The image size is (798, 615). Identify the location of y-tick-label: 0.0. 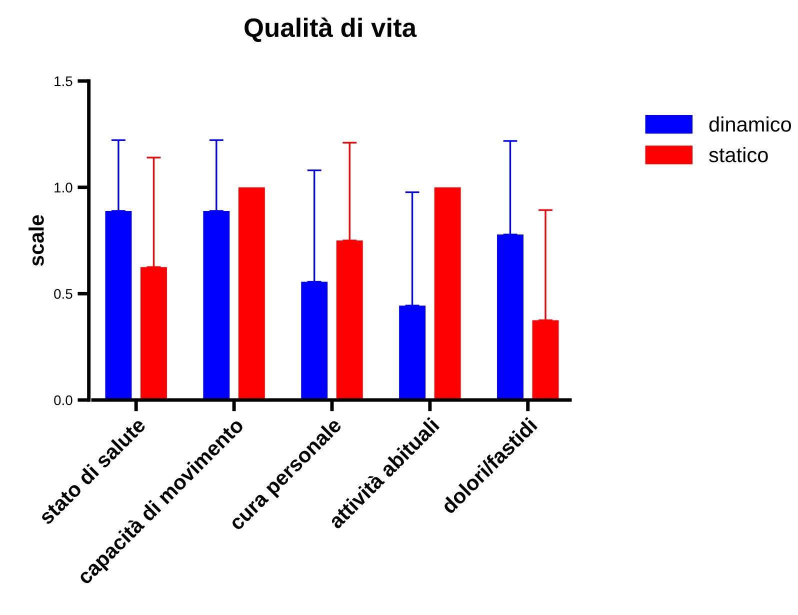
(63, 400).